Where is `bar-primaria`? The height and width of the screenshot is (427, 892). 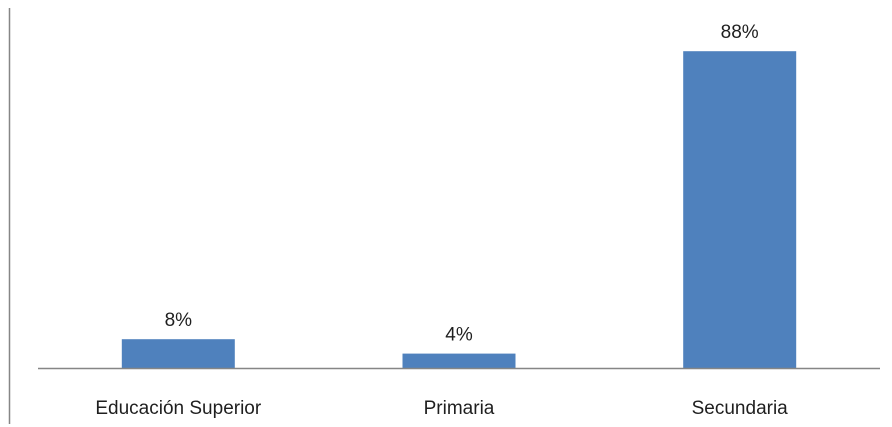 bar-primaria is located at coordinates (459, 360).